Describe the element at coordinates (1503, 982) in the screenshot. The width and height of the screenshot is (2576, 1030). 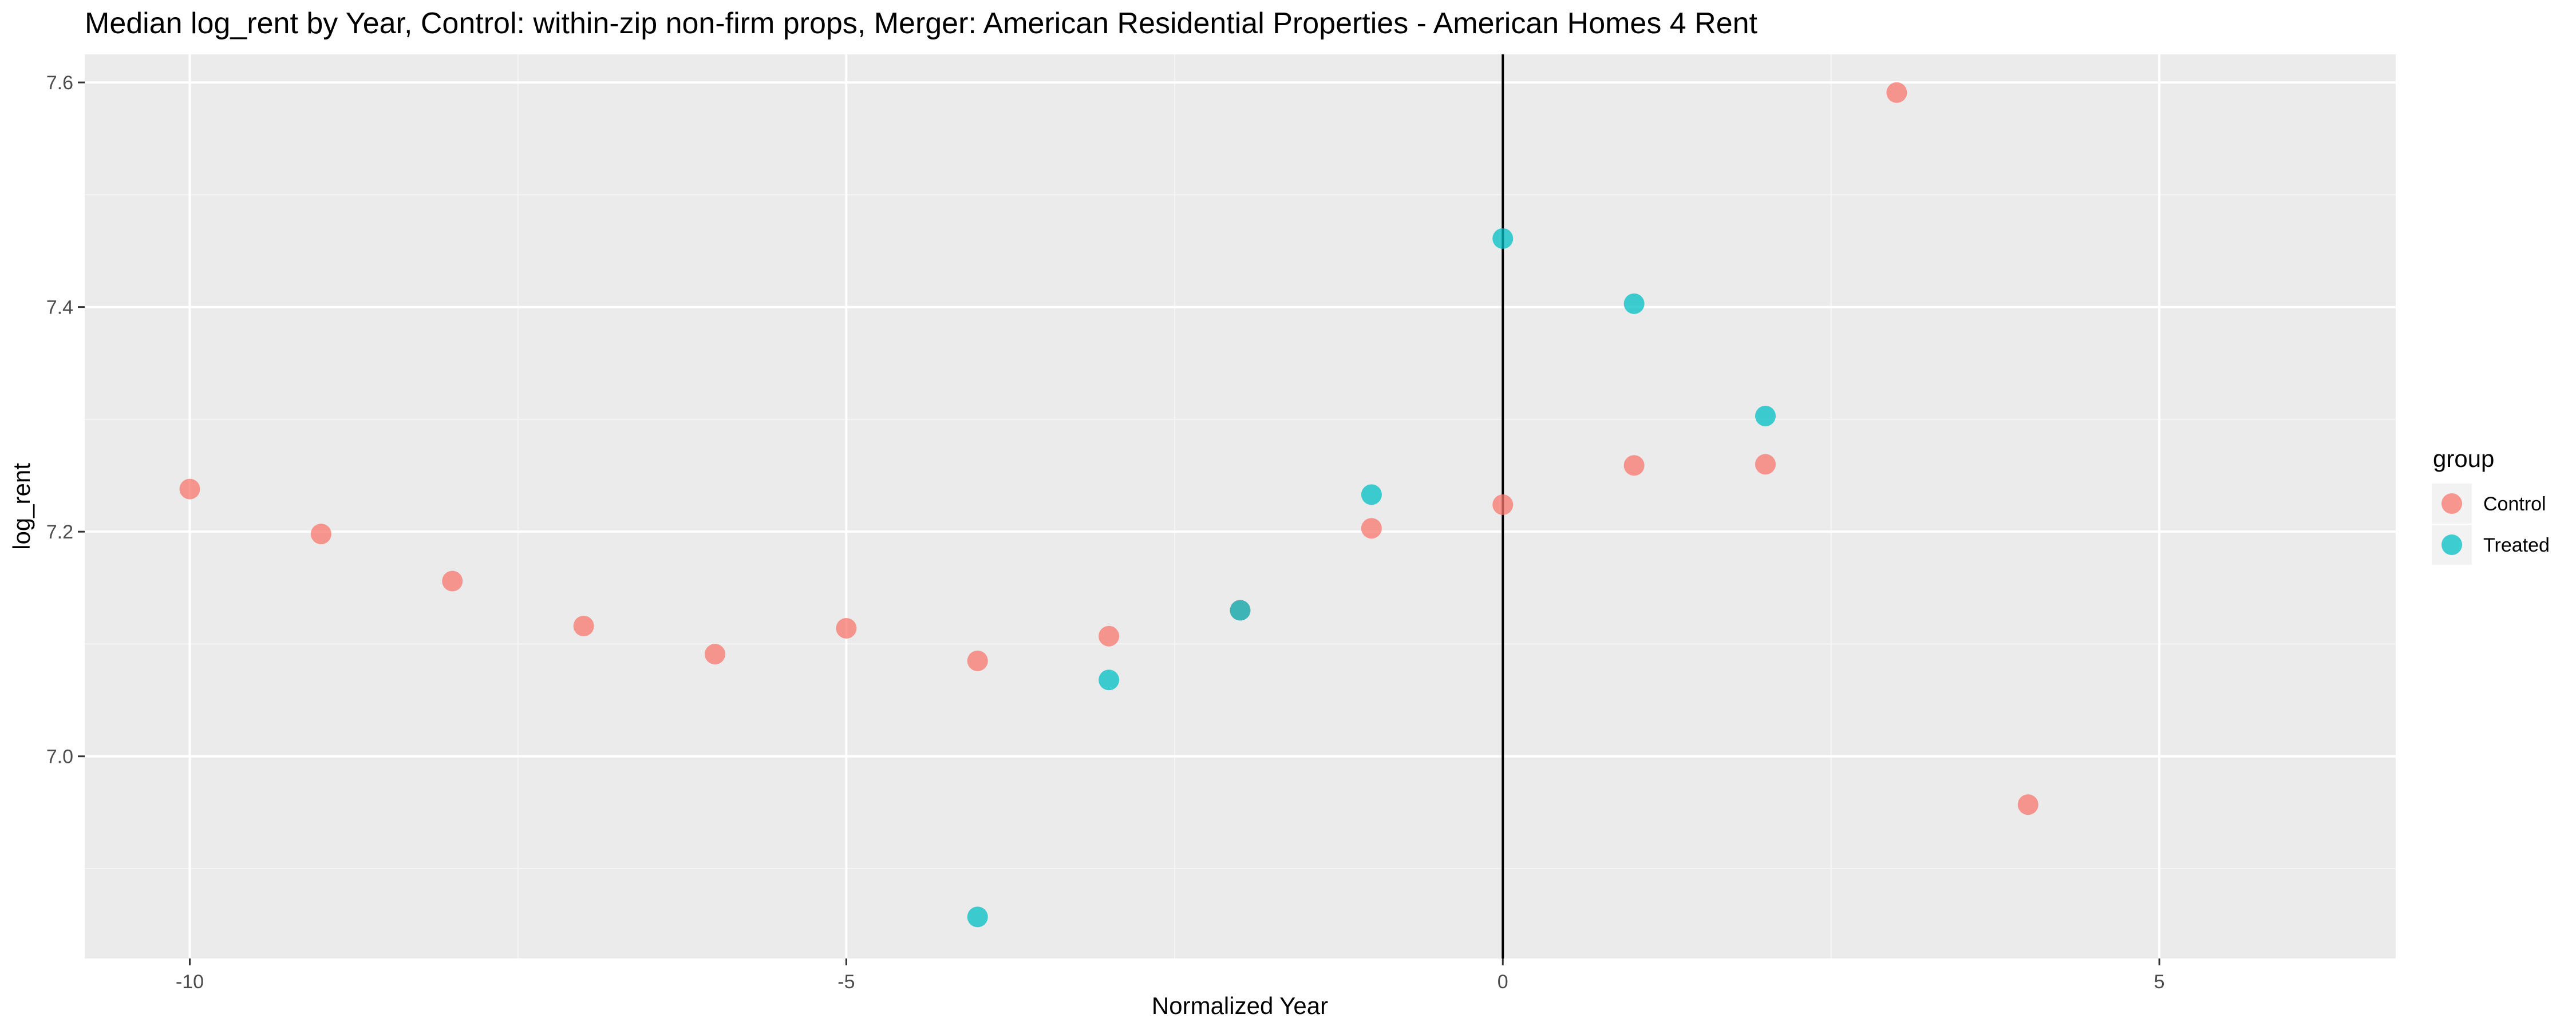
I see `x-tick-label: 0` at that location.